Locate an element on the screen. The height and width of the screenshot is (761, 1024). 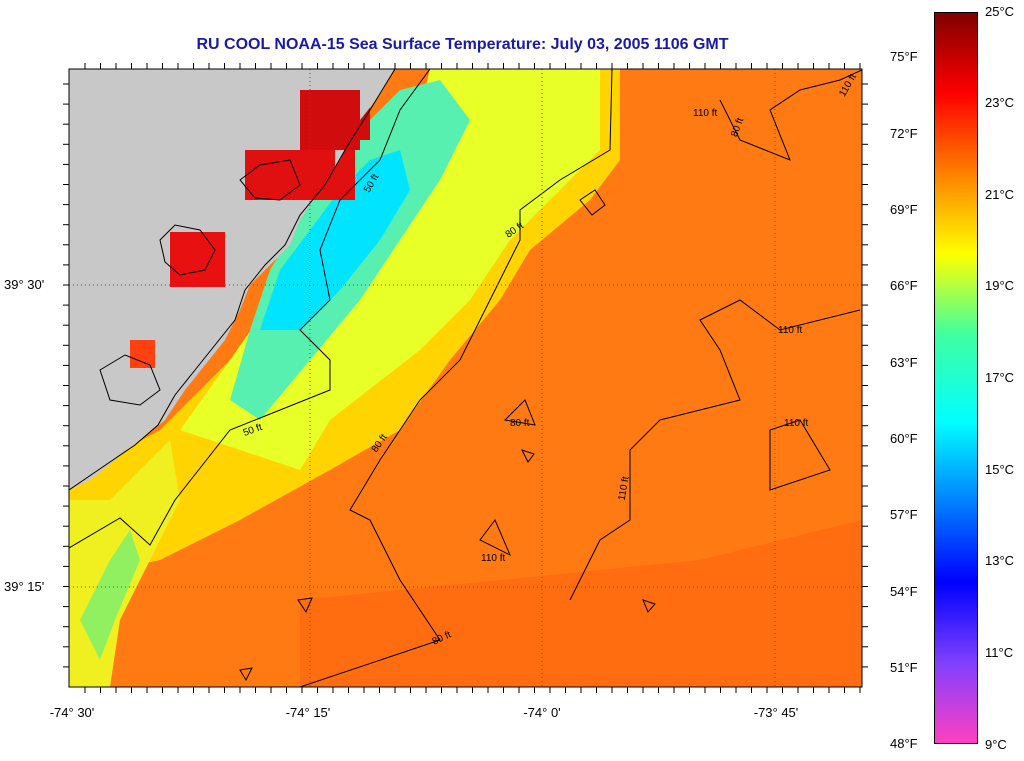
lon-label: -74° 15' is located at coordinates (308, 712).